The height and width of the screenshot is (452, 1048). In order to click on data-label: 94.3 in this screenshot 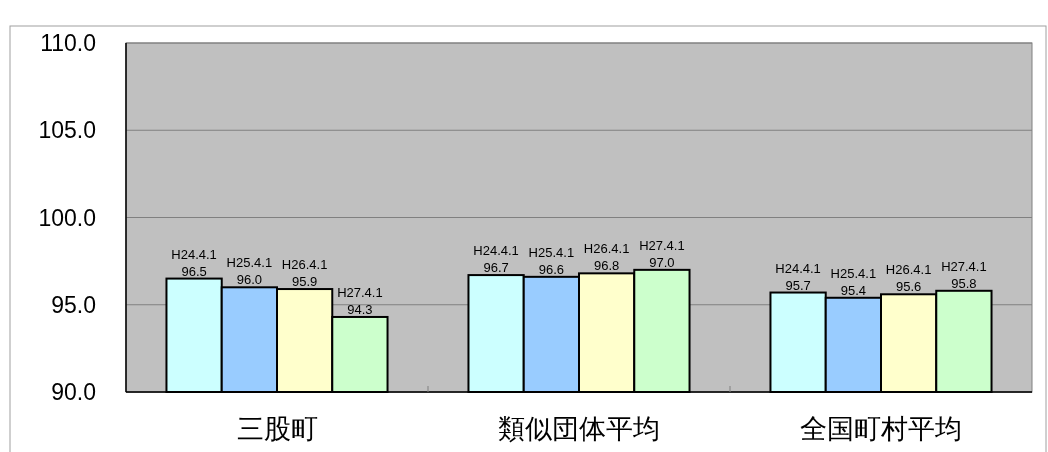, I will do `click(360, 309)`.